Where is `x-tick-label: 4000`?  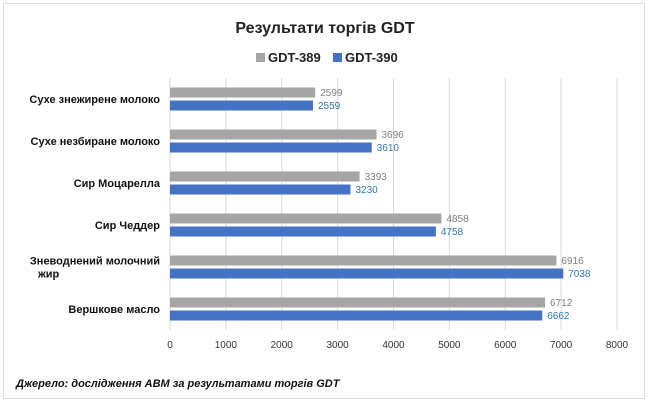 x-tick-label: 4000 is located at coordinates (393, 345).